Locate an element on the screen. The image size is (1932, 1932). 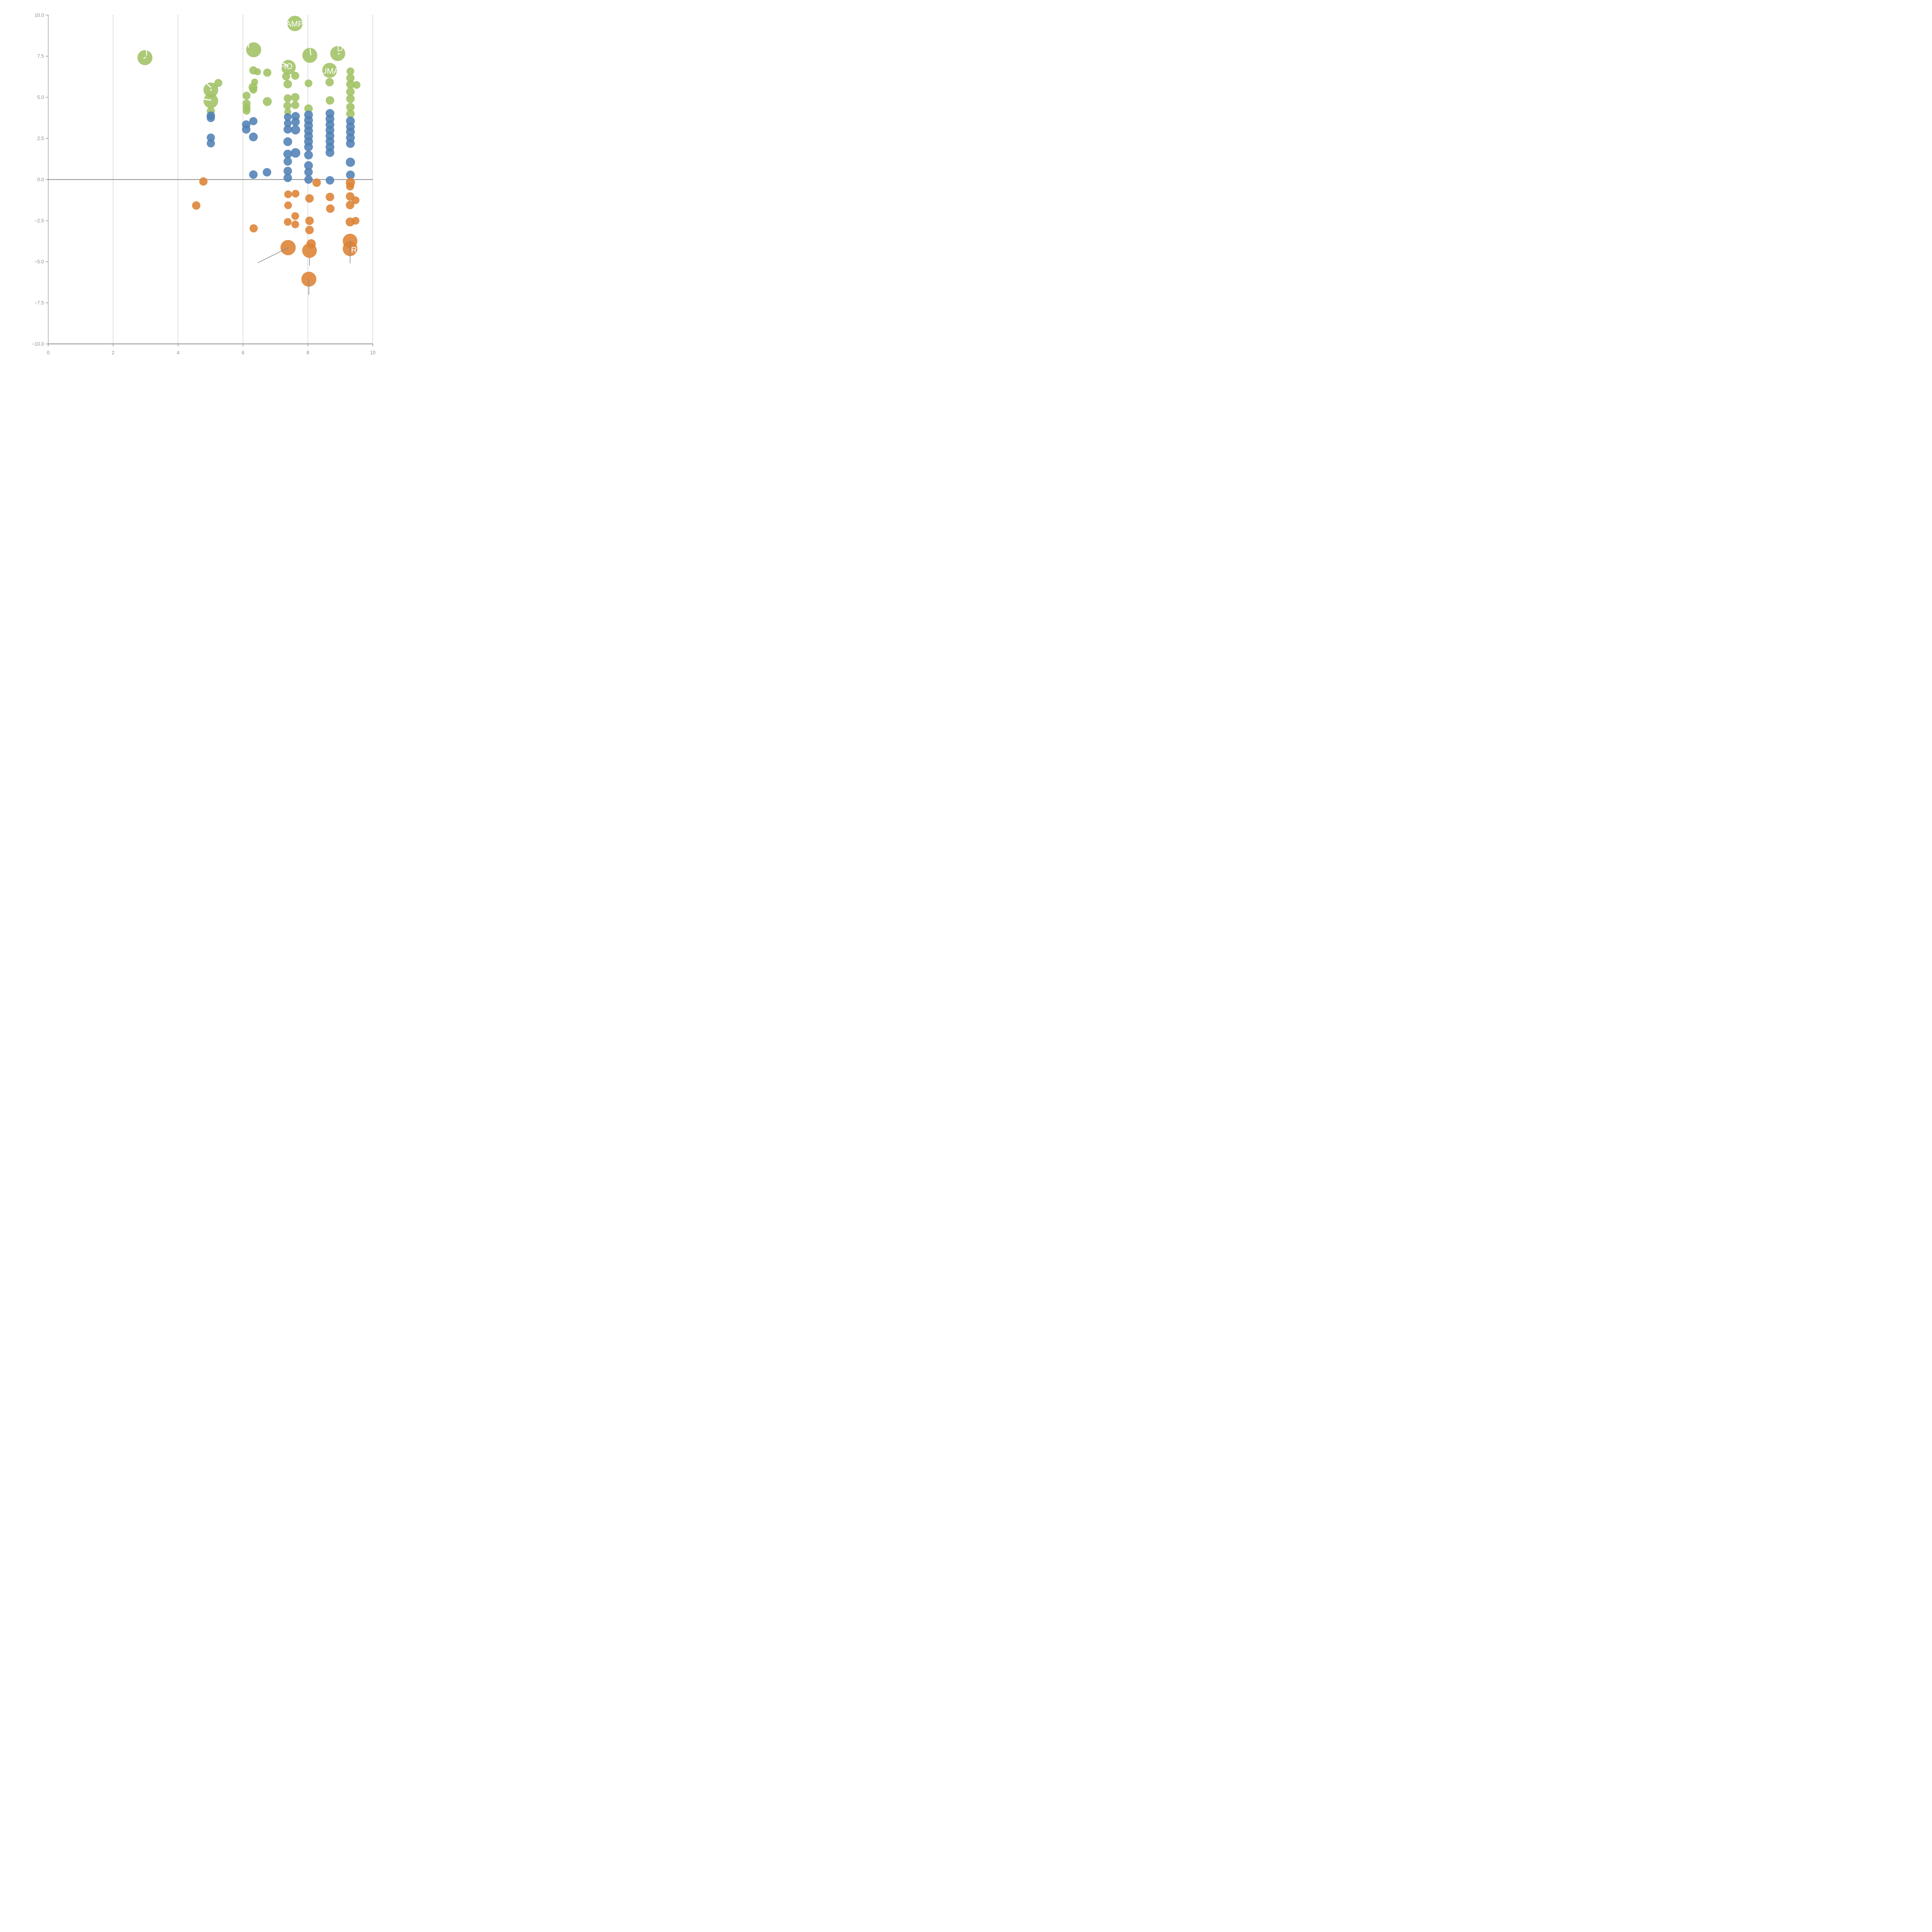
axes-layer is located at coordinates (209, 181).